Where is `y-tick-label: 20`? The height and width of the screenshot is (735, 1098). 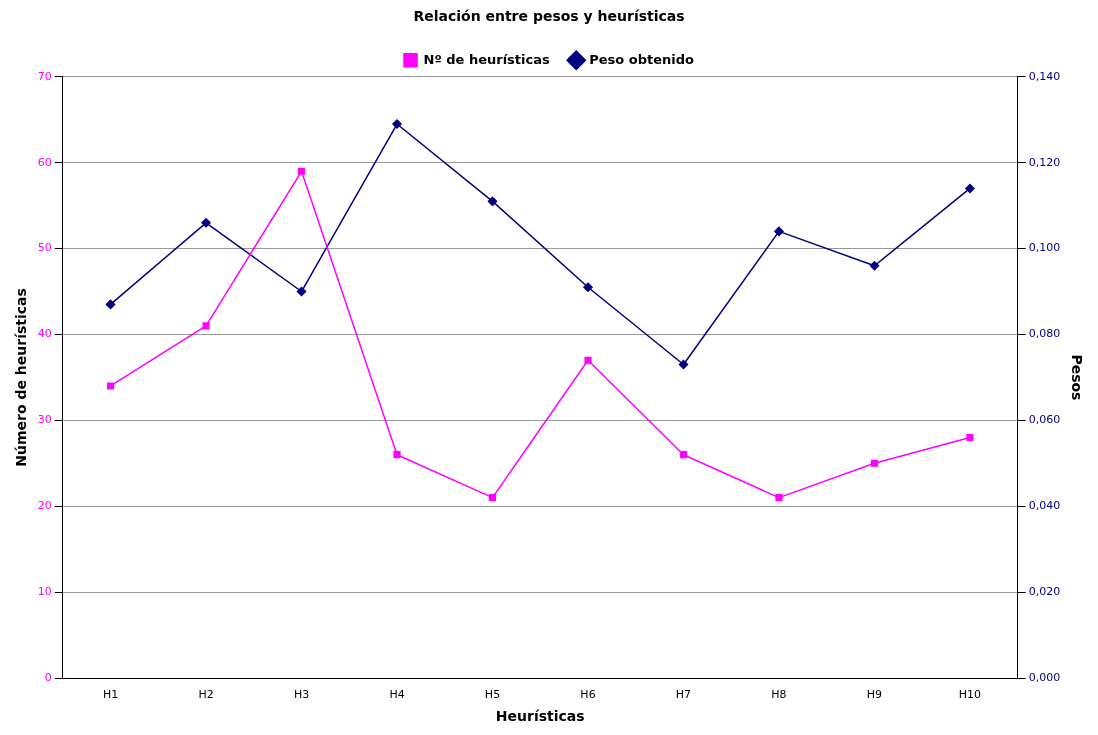 y-tick-label: 20 is located at coordinates (44, 506).